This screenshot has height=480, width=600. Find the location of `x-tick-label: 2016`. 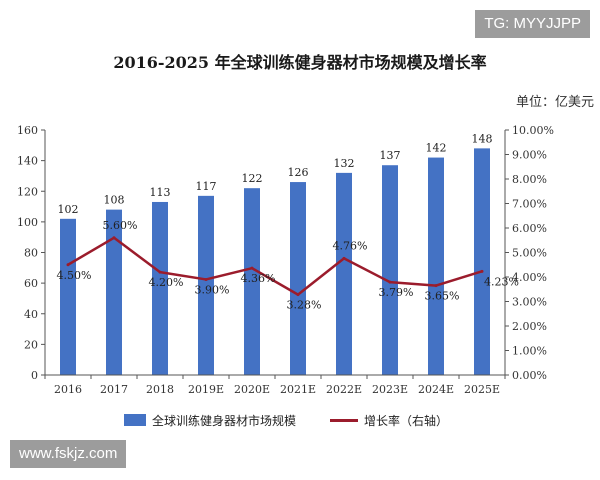

x-tick-label: 2016 is located at coordinates (68, 389).